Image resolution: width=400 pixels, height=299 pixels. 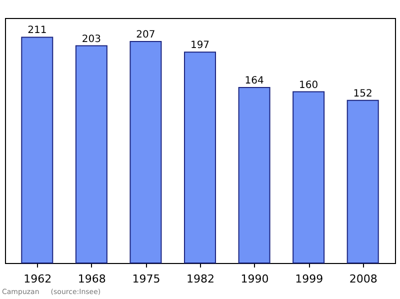 I want to click on x-tick-label: 1990, so click(x=254, y=279).